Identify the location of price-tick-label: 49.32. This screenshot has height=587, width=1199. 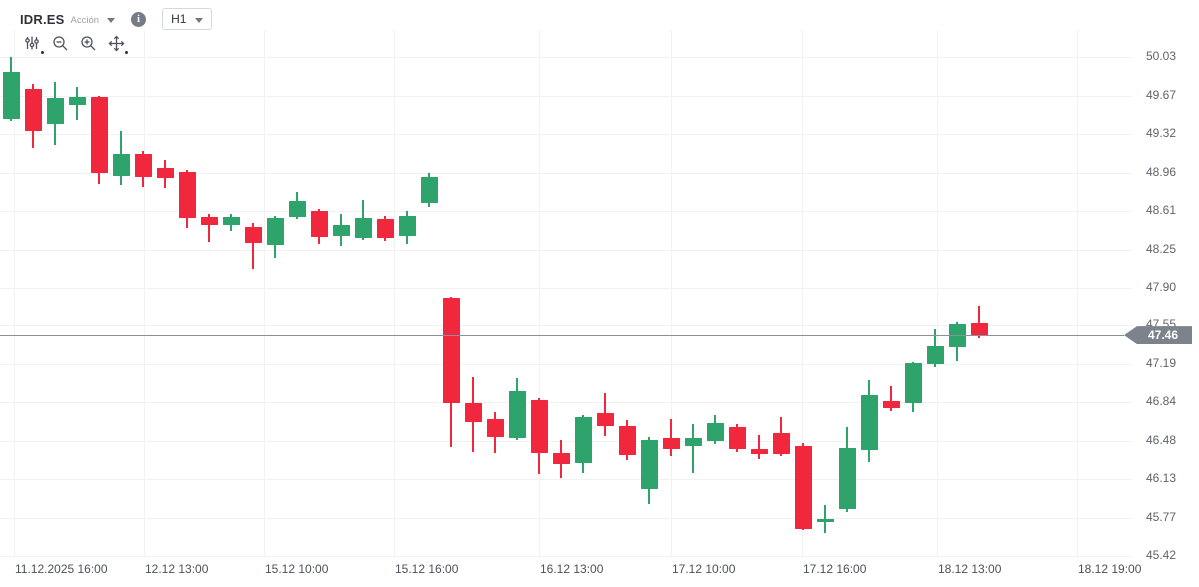
(1161, 132).